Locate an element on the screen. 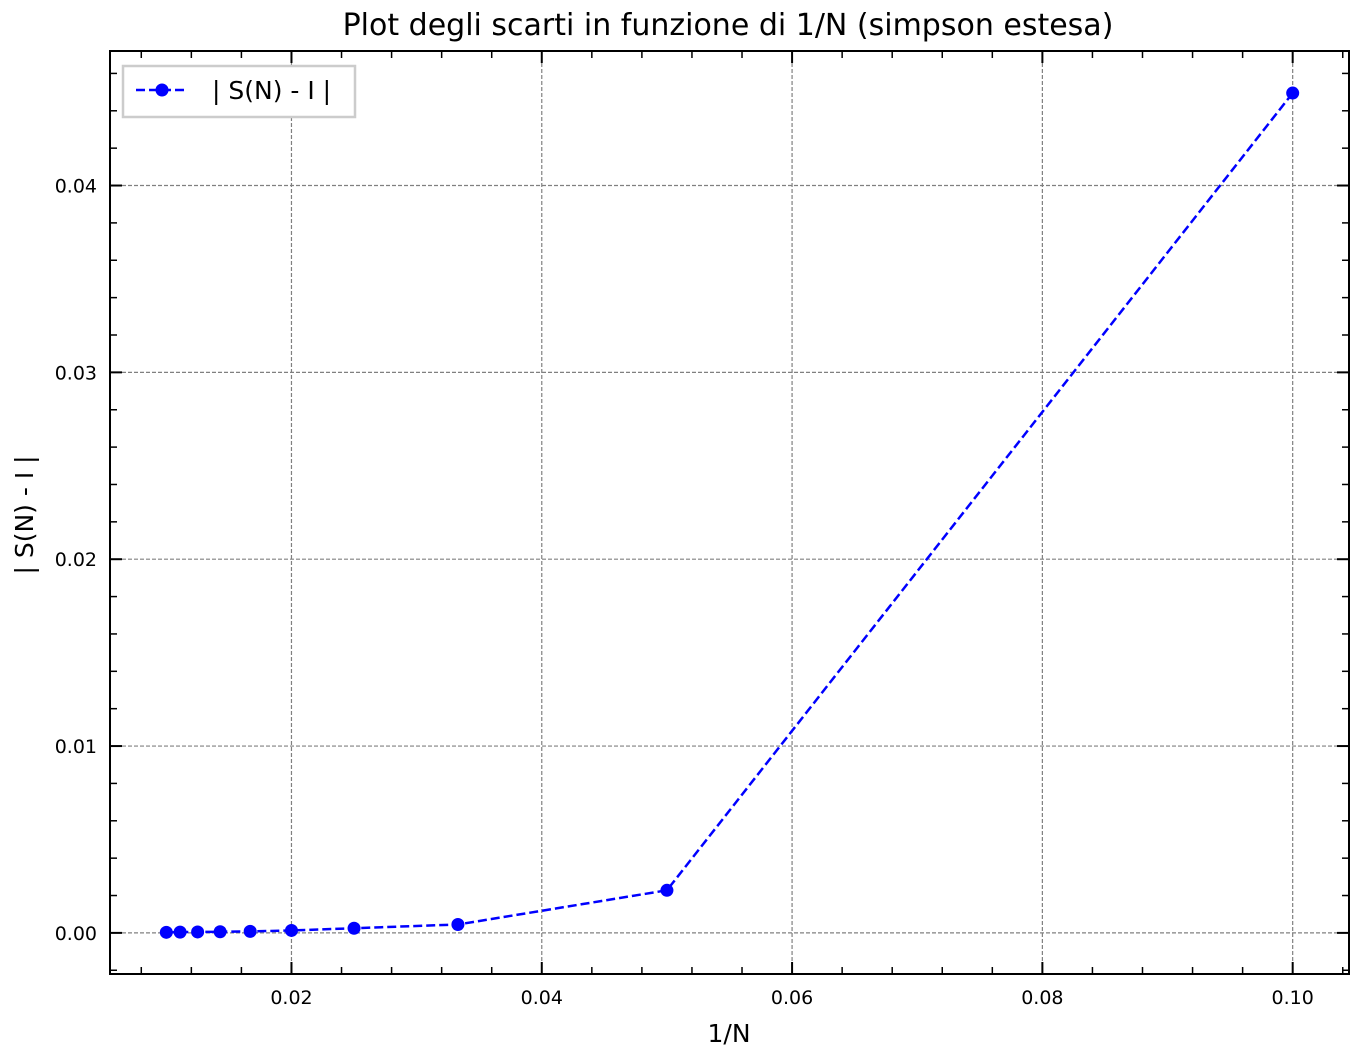 The width and height of the screenshot is (1358, 1058). y-tick-label-4: 0.04 is located at coordinates (76, 187).